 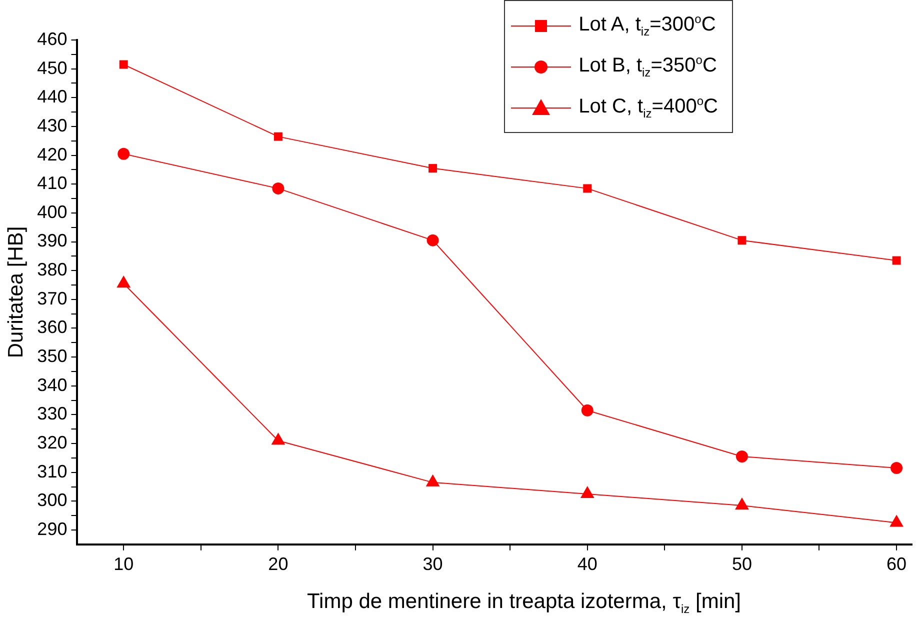 What do you see at coordinates (278, 564) in the screenshot?
I see `x-tick-label: 20` at bounding box center [278, 564].